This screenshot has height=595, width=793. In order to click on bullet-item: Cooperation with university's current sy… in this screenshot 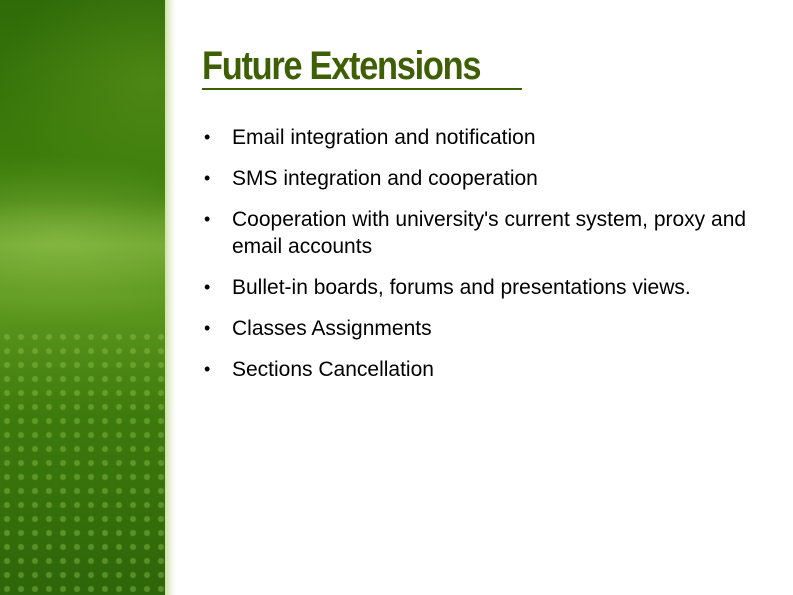, I will do `click(482, 233)`.